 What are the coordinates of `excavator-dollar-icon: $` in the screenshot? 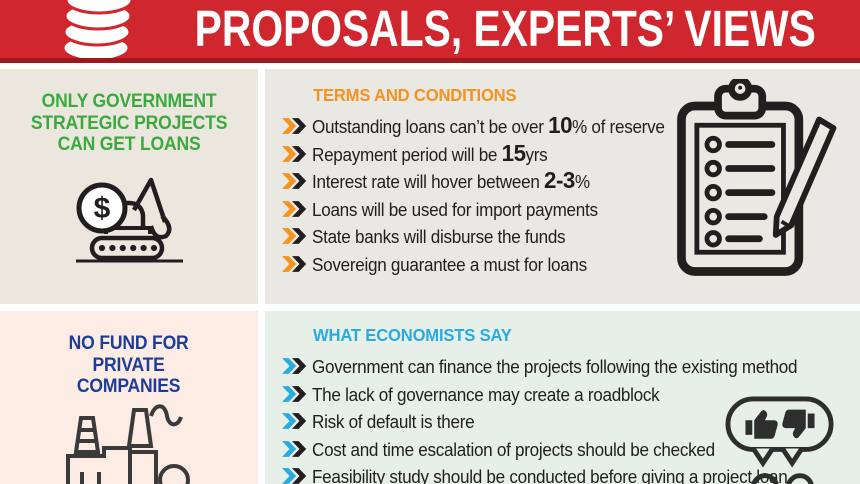 It's located at (129, 220).